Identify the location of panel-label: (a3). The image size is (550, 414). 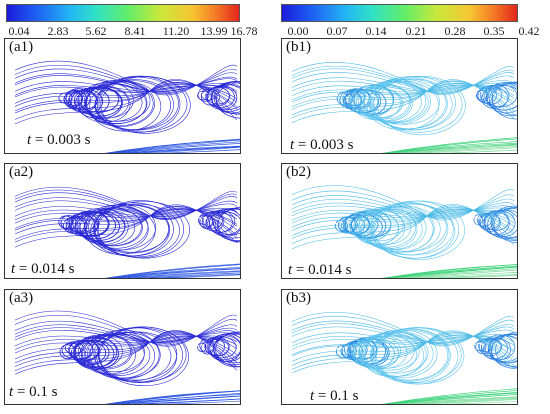
(21, 298).